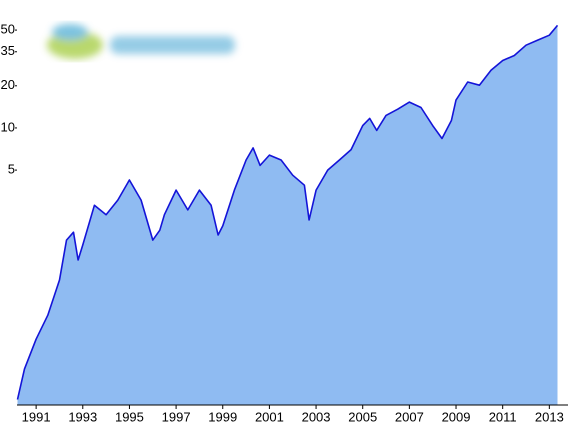 This screenshot has height=428, width=570. I want to click on y-tick-label: 10, so click(8, 126).